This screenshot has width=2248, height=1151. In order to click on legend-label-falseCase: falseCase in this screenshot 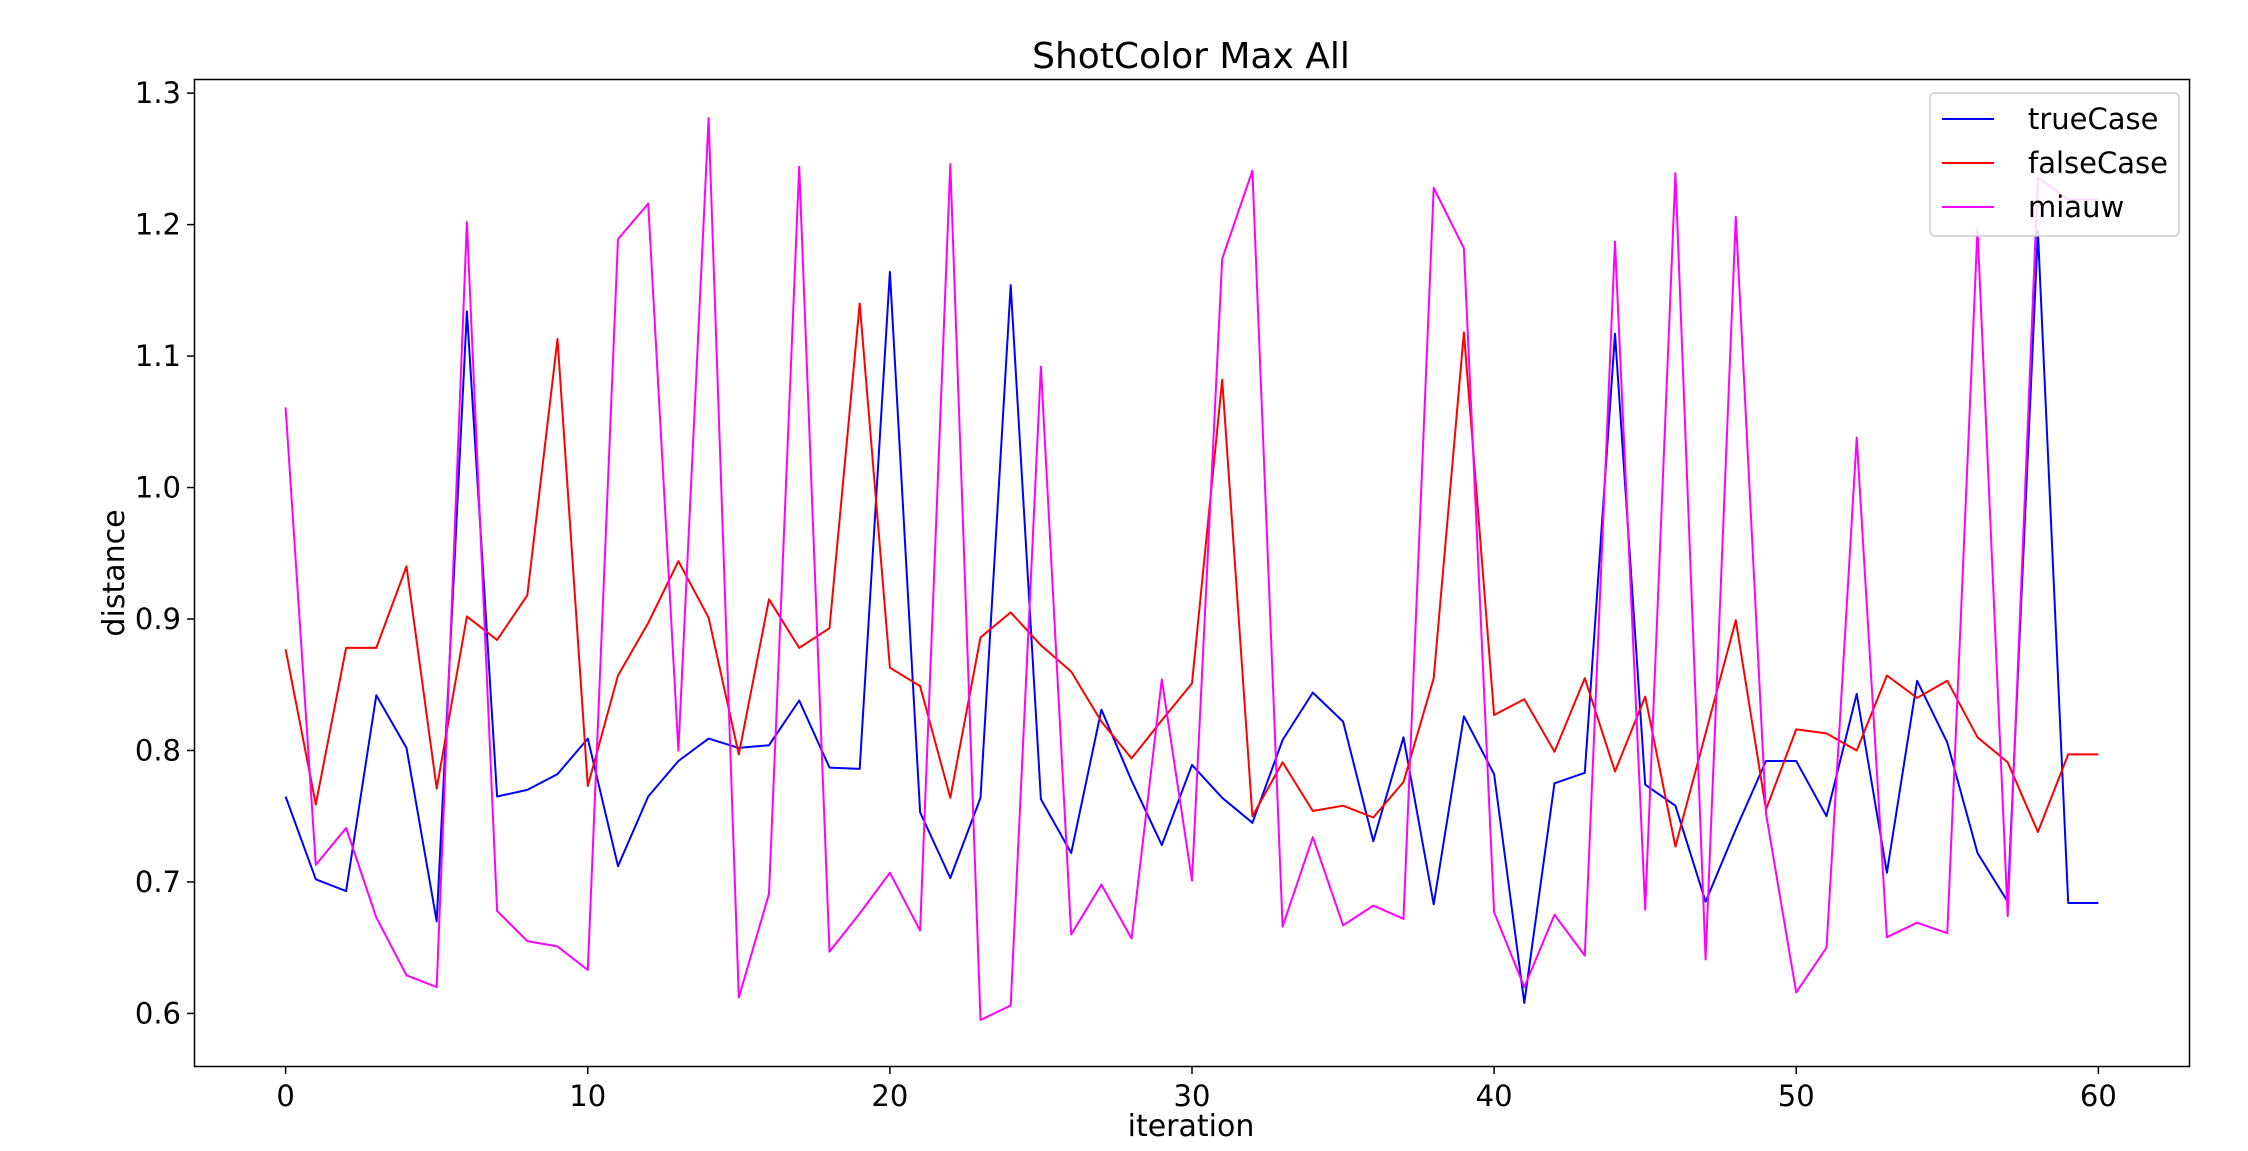, I will do `click(2098, 163)`.